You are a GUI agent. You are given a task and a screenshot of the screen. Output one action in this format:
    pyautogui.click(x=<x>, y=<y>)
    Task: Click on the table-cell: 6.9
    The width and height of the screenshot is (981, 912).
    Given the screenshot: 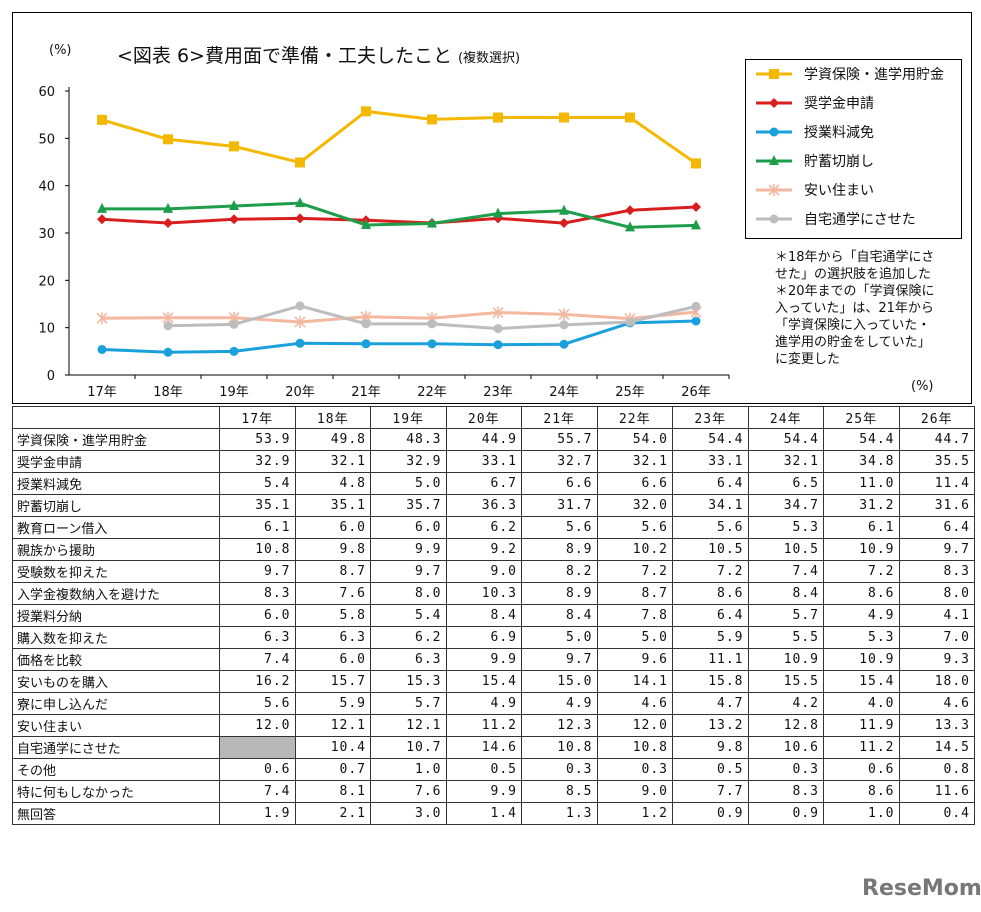 What is the action you would take?
    pyautogui.click(x=483, y=637)
    